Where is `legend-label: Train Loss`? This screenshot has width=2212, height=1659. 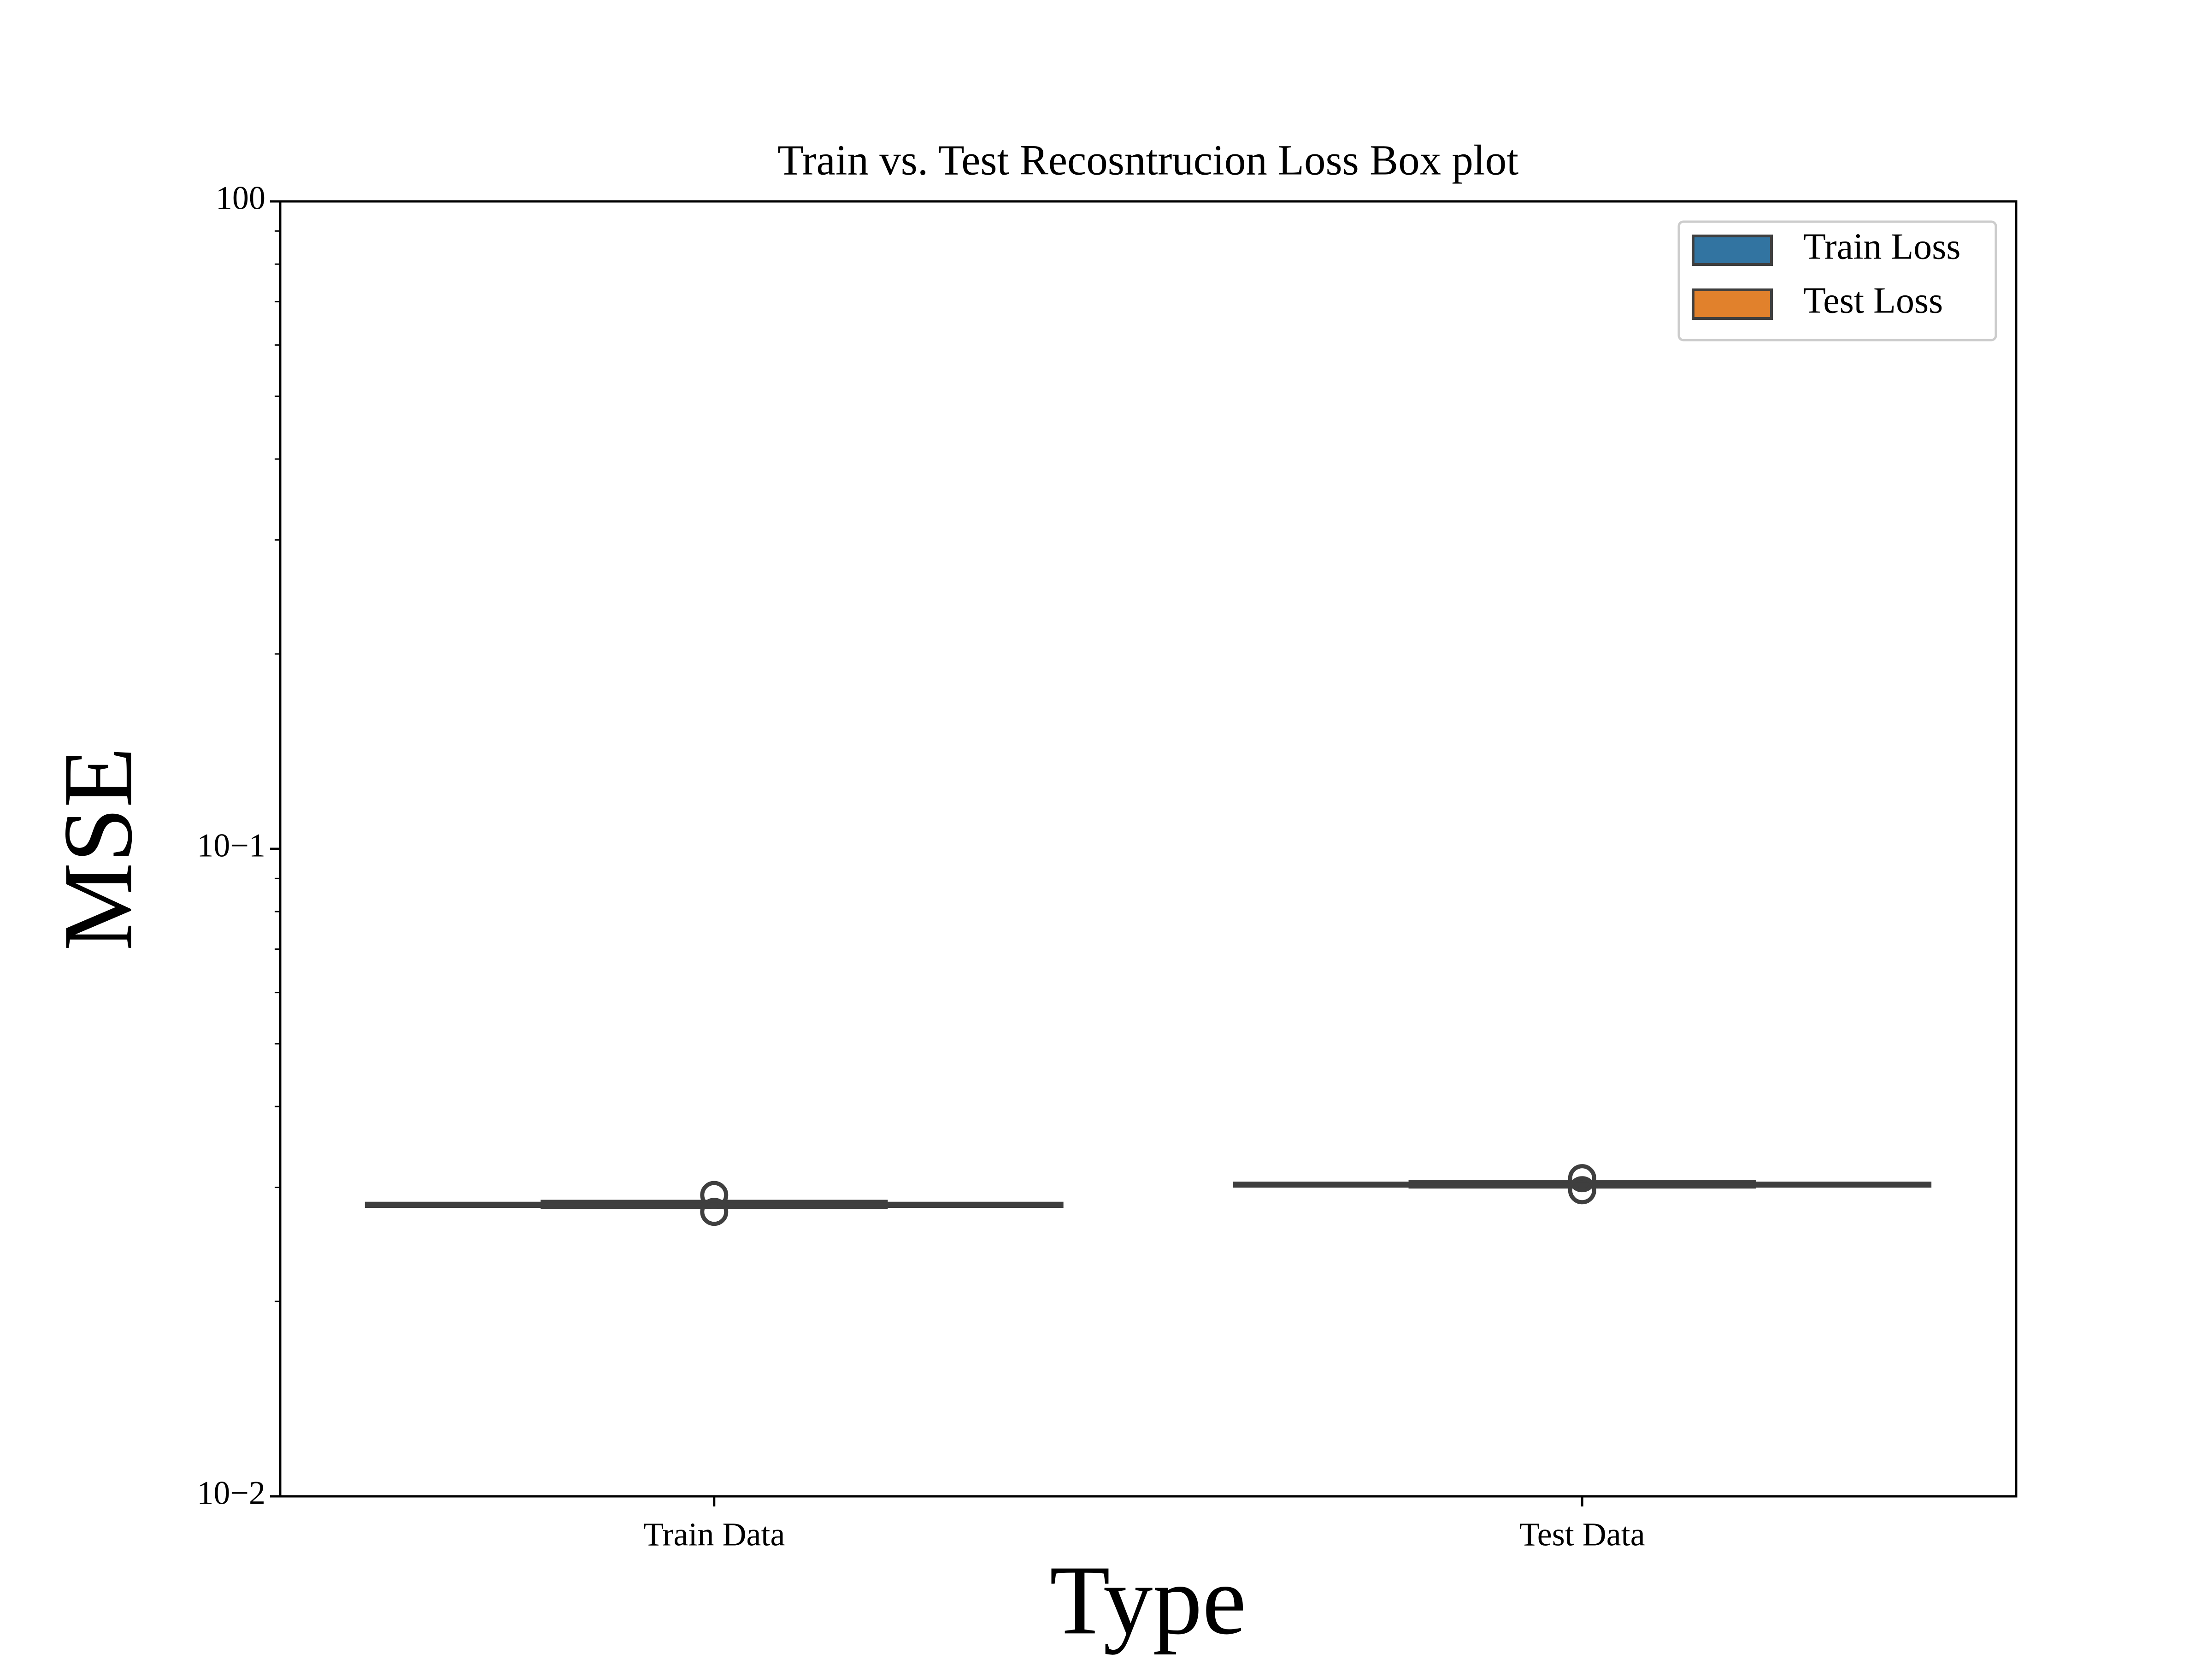 legend-label: Train Loss is located at coordinates (1882, 246).